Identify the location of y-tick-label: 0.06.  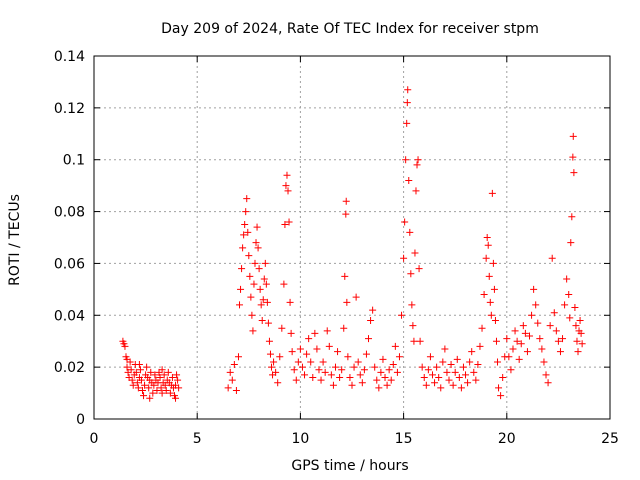
(69, 264).